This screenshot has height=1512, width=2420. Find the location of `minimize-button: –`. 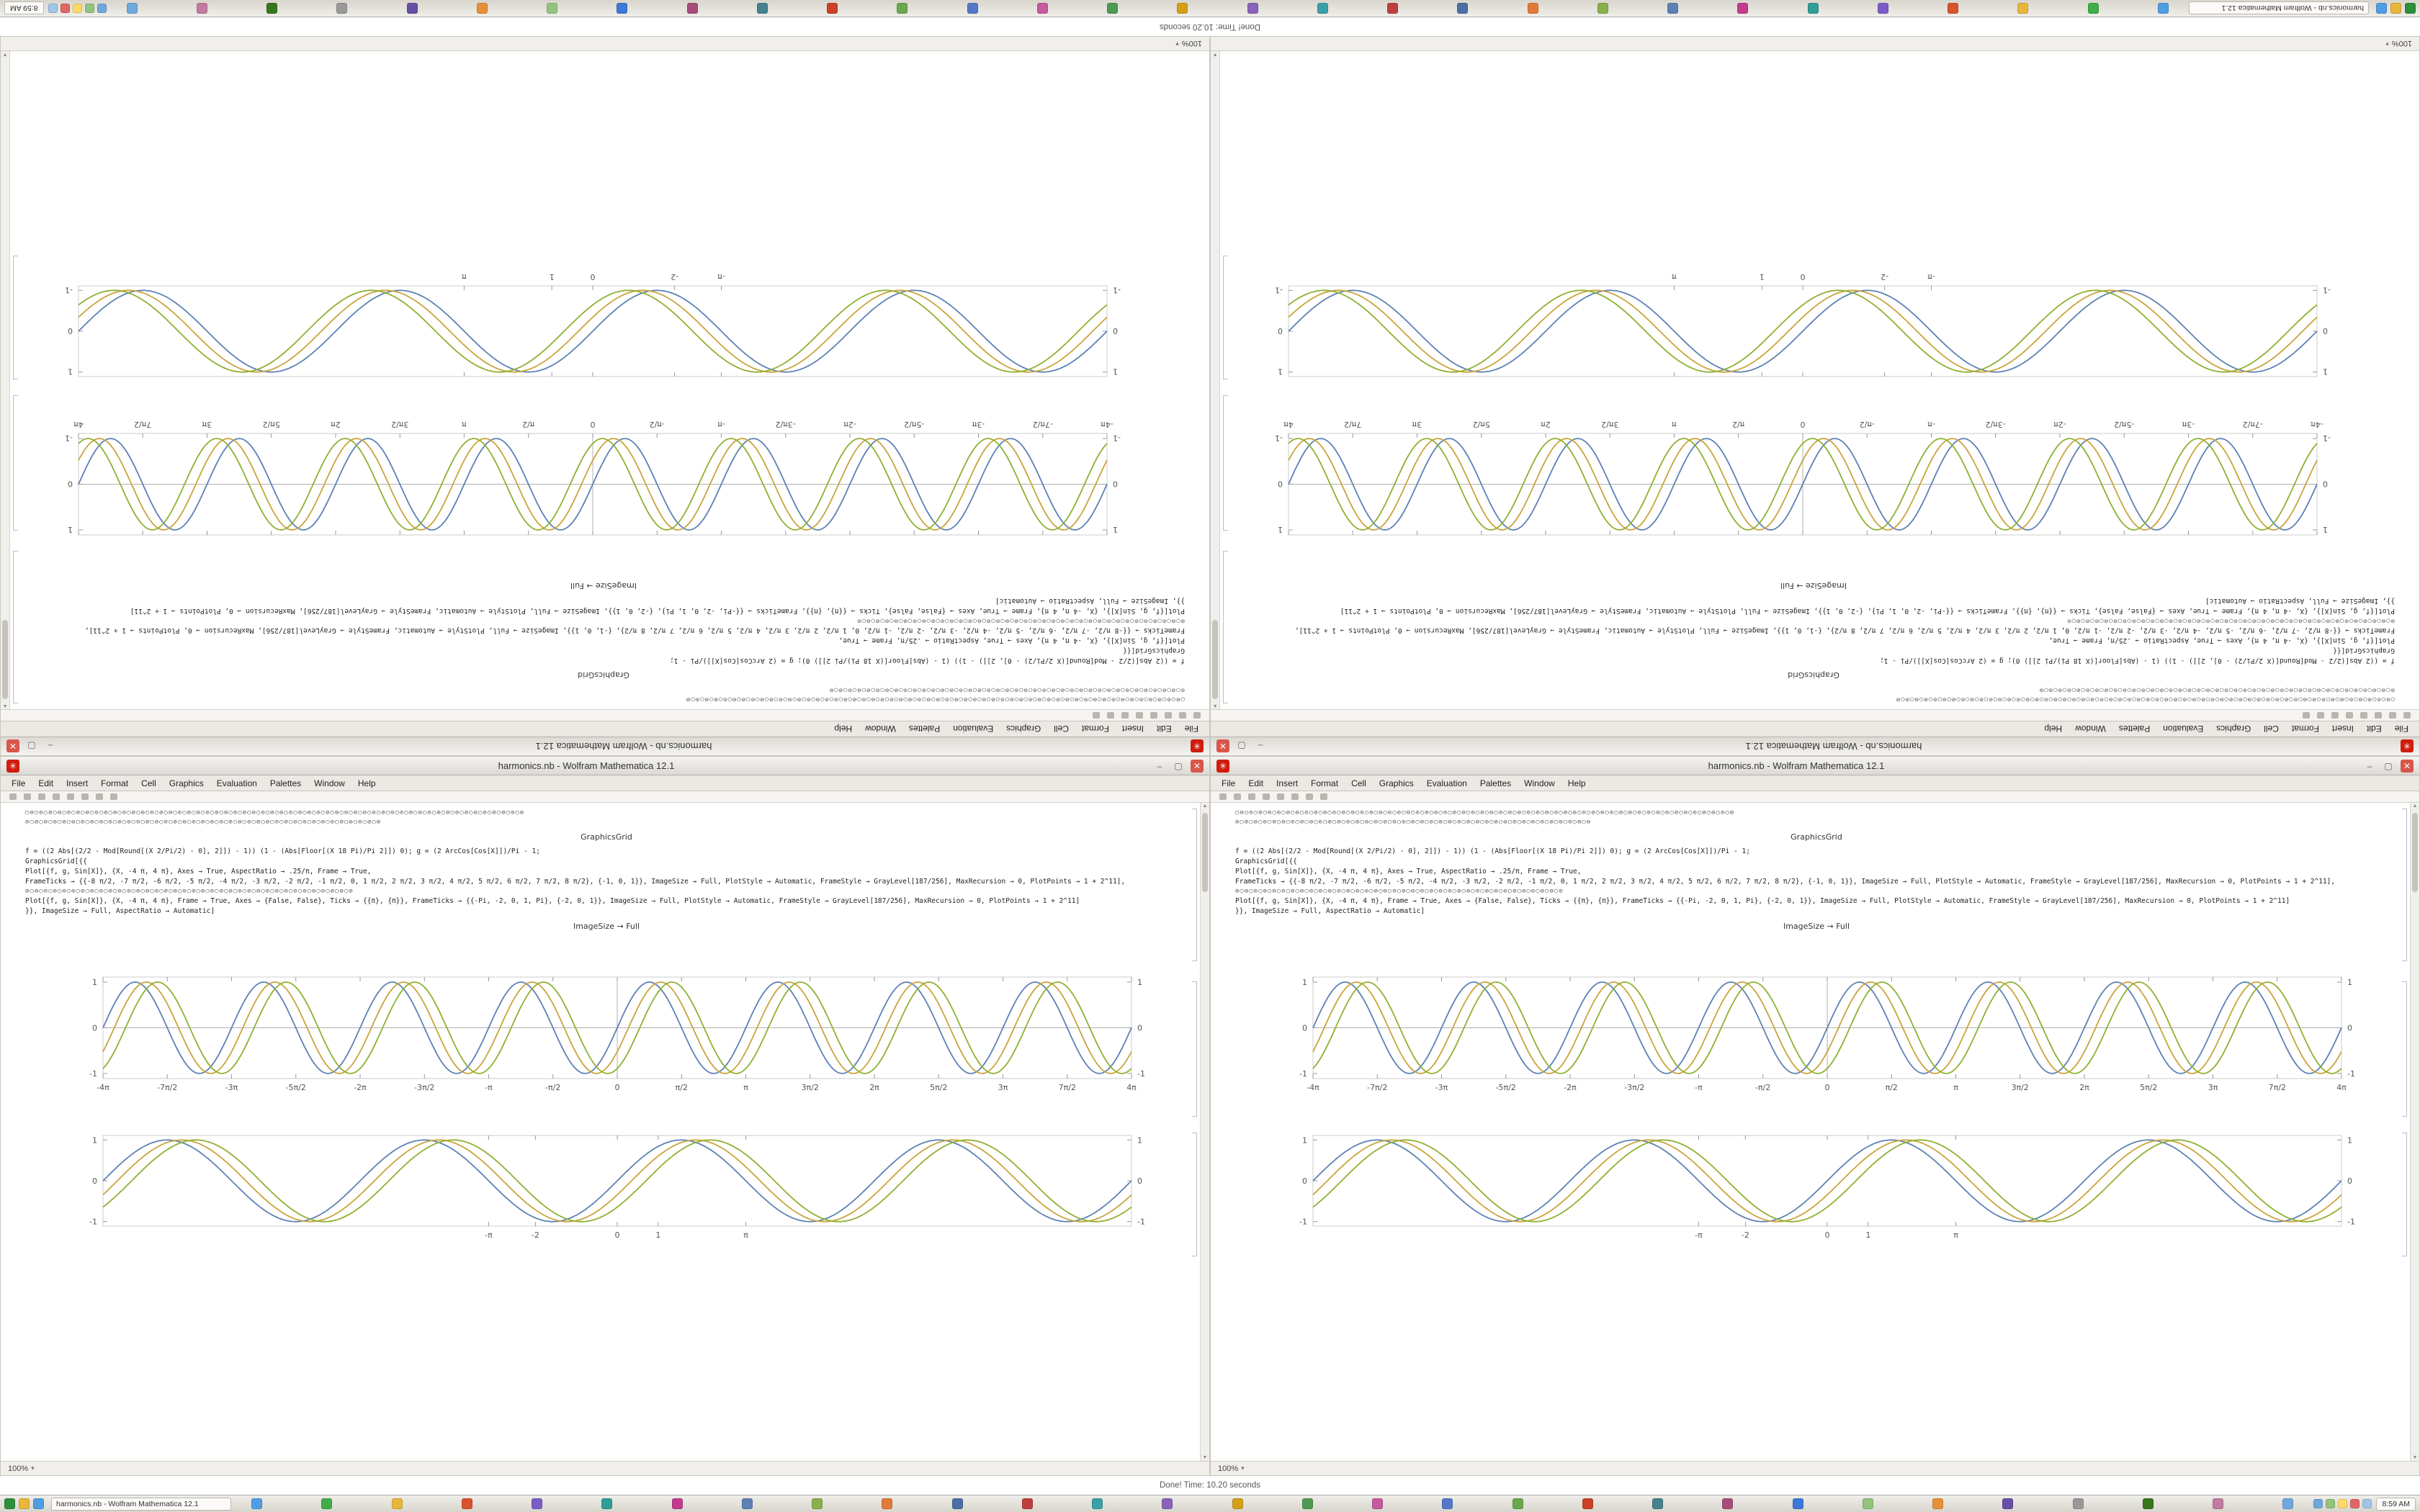

minimize-button: – is located at coordinates (51, 746).